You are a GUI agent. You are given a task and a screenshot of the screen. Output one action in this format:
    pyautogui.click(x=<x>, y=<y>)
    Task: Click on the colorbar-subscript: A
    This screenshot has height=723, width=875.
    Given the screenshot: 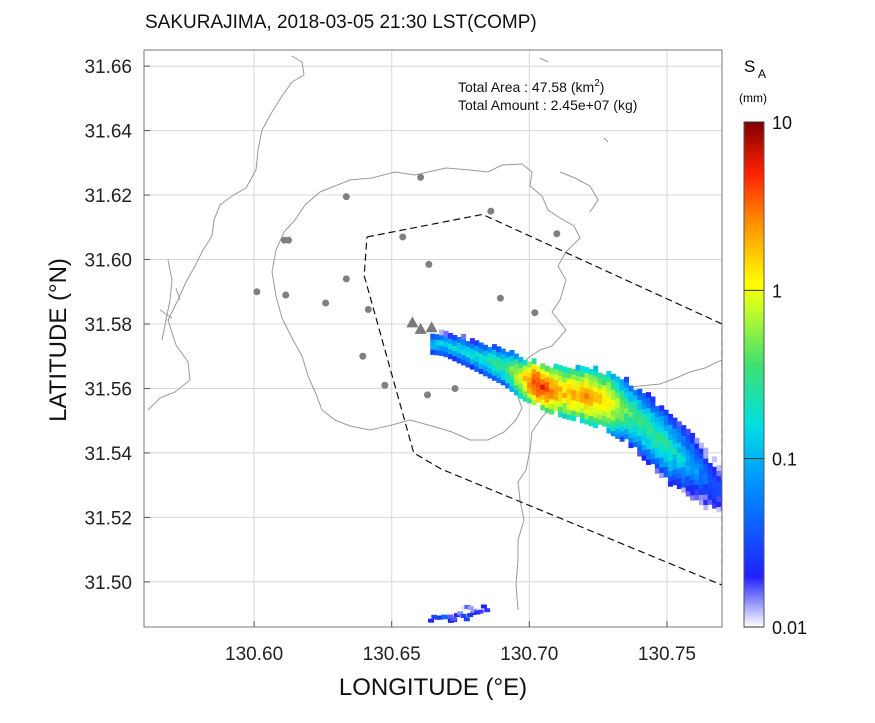 What is the action you would take?
    pyautogui.click(x=762, y=74)
    